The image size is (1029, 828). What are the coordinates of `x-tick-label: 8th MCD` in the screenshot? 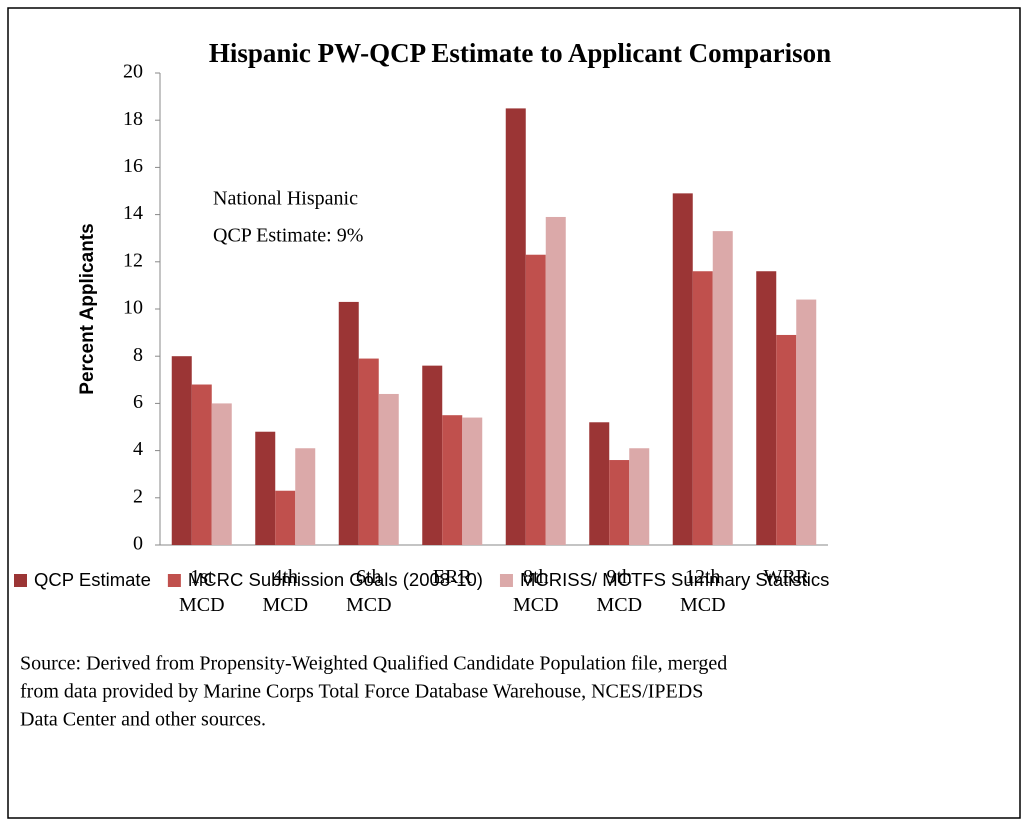 It's located at (536, 591).